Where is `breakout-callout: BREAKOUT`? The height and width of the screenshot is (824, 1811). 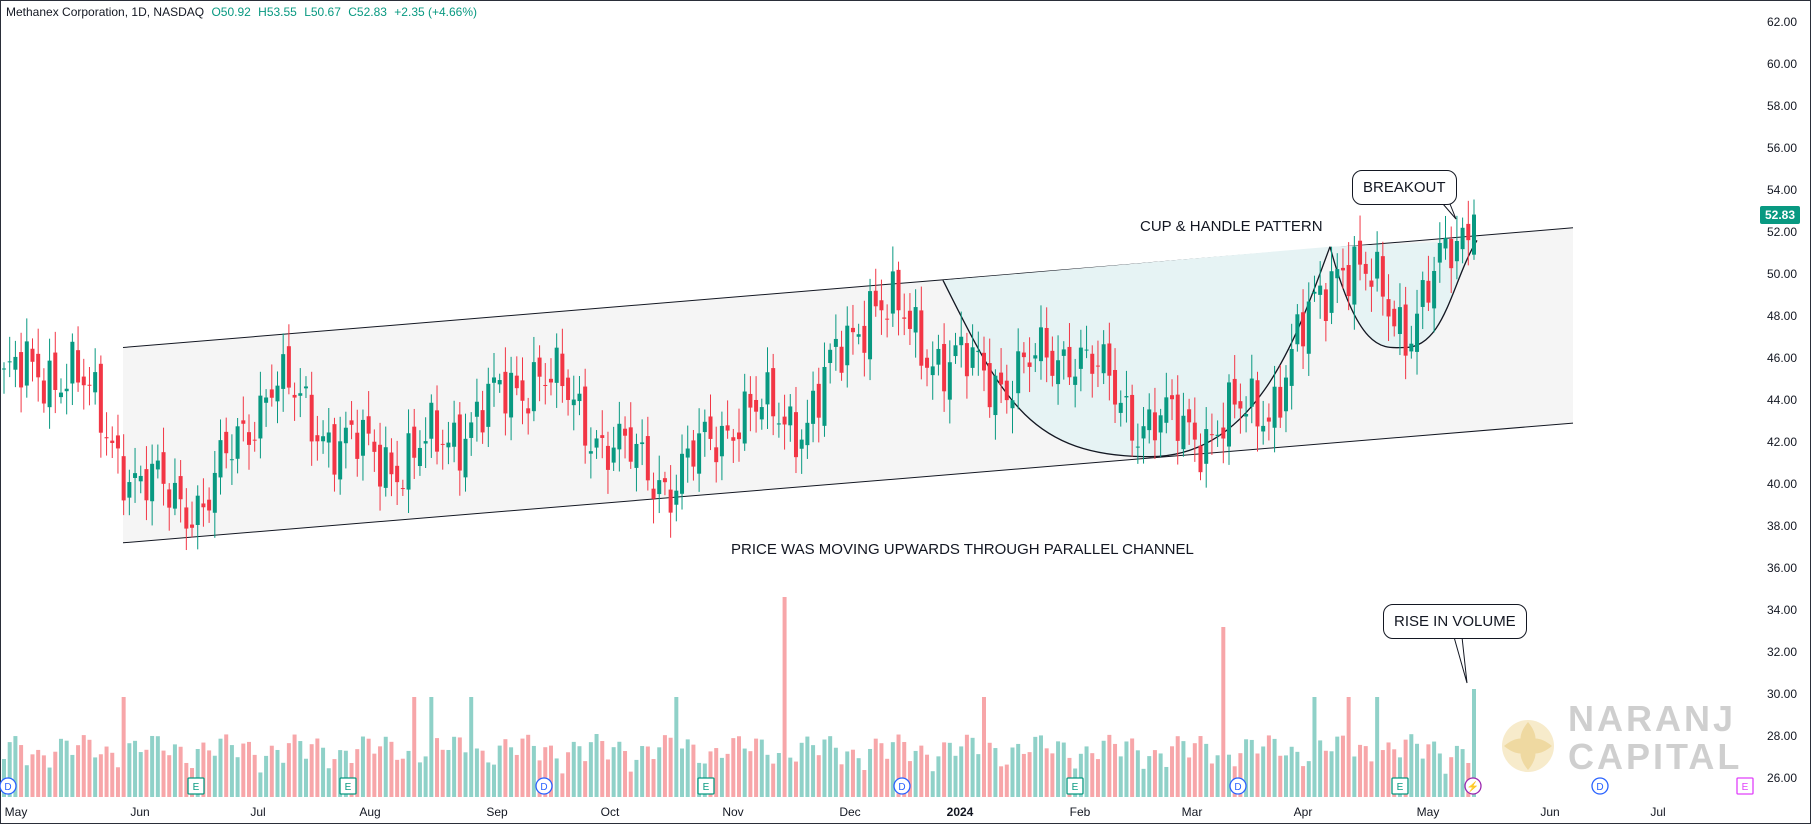
breakout-callout: BREAKOUT is located at coordinates (1404, 187).